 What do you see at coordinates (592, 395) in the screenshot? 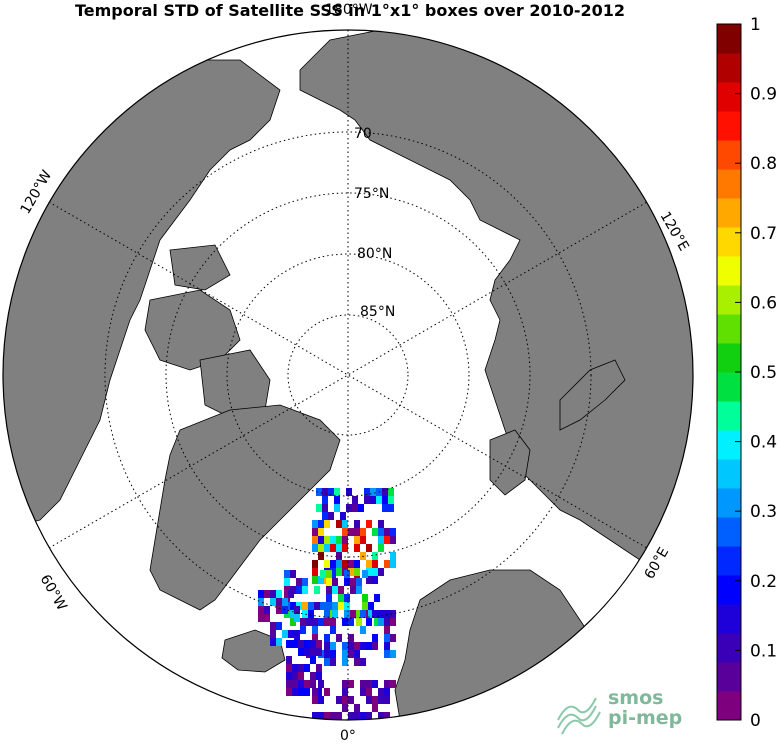
I see `land-novaya-zemlya` at bounding box center [592, 395].